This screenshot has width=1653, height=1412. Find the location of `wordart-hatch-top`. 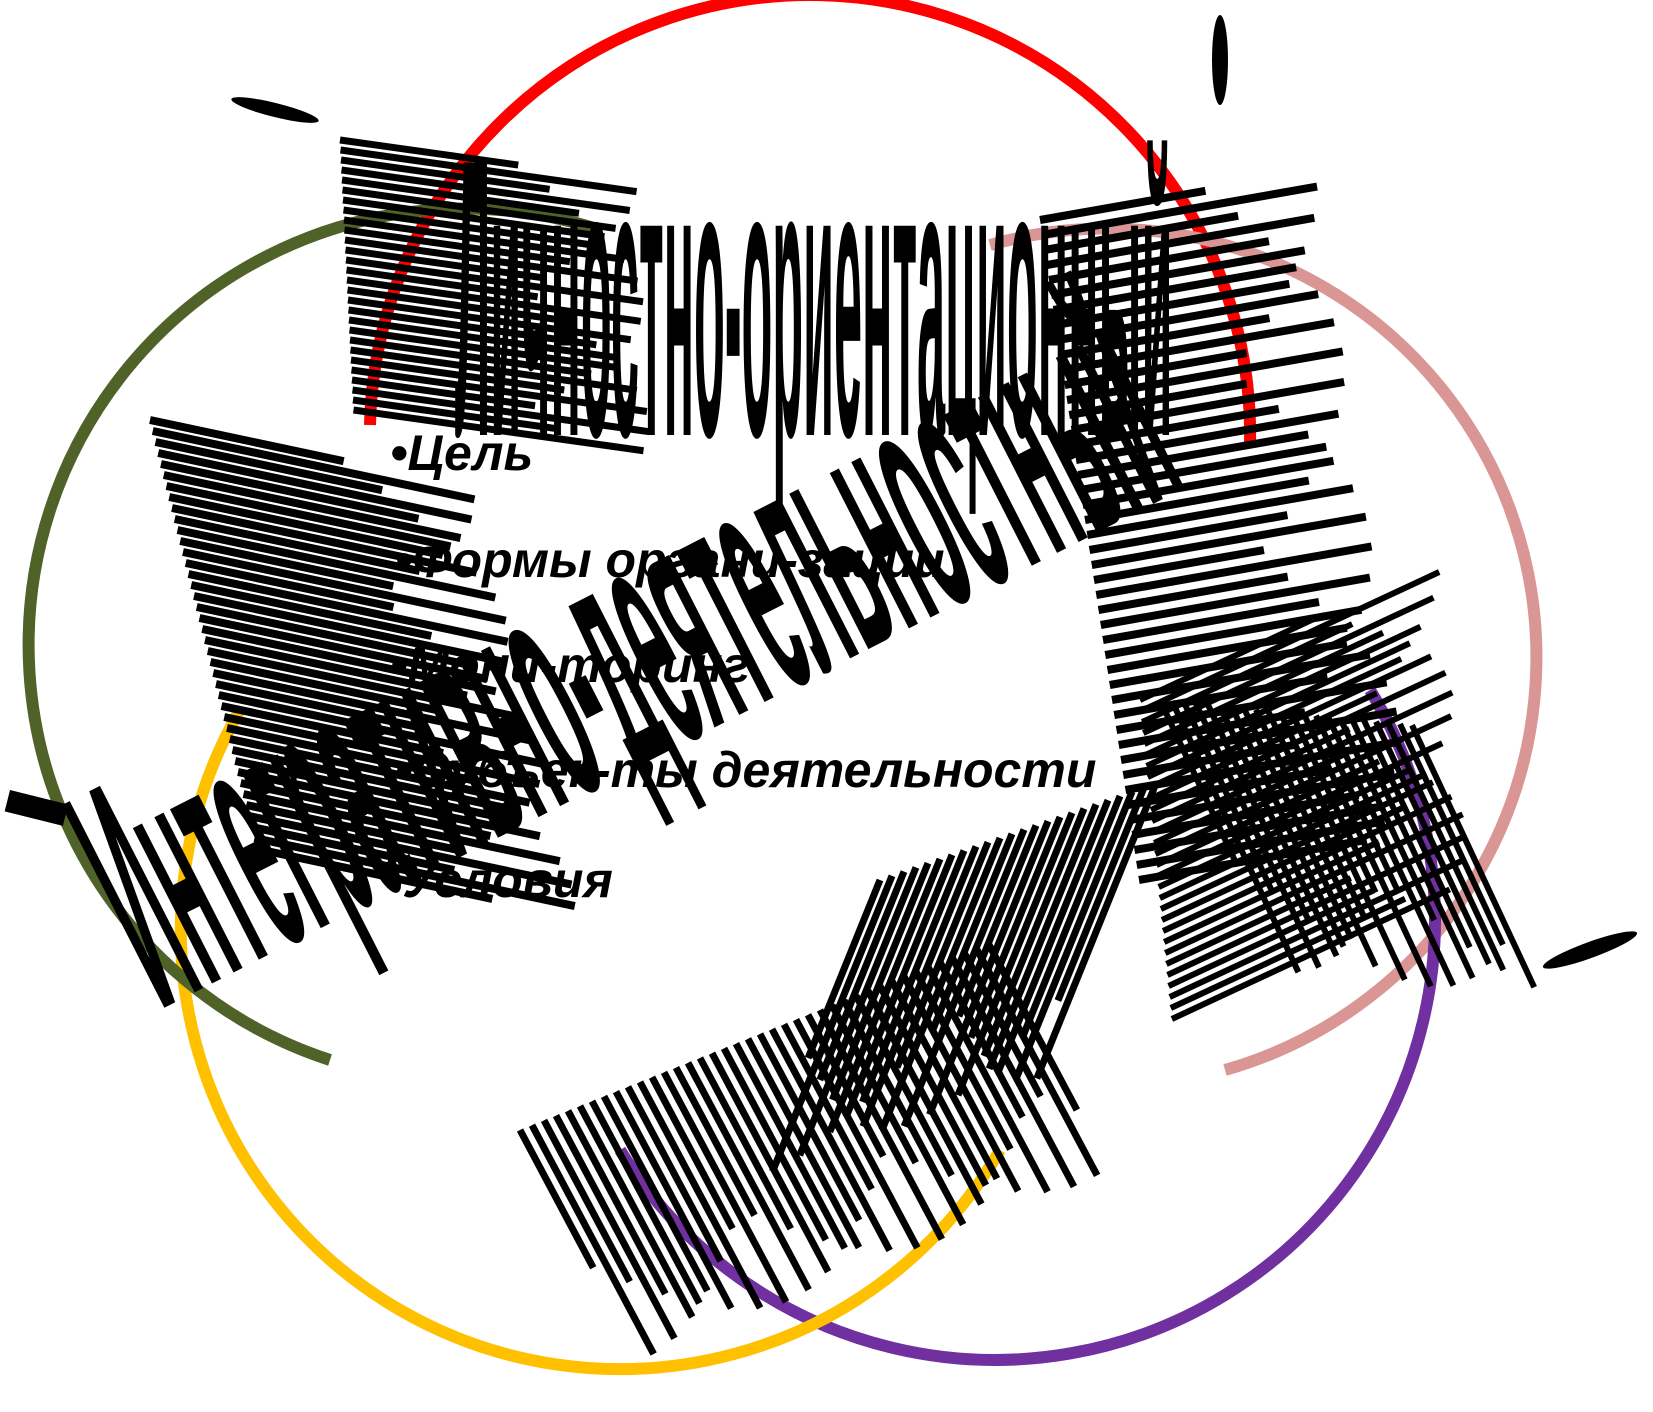

wordart-hatch-top is located at coordinates (494, 295).